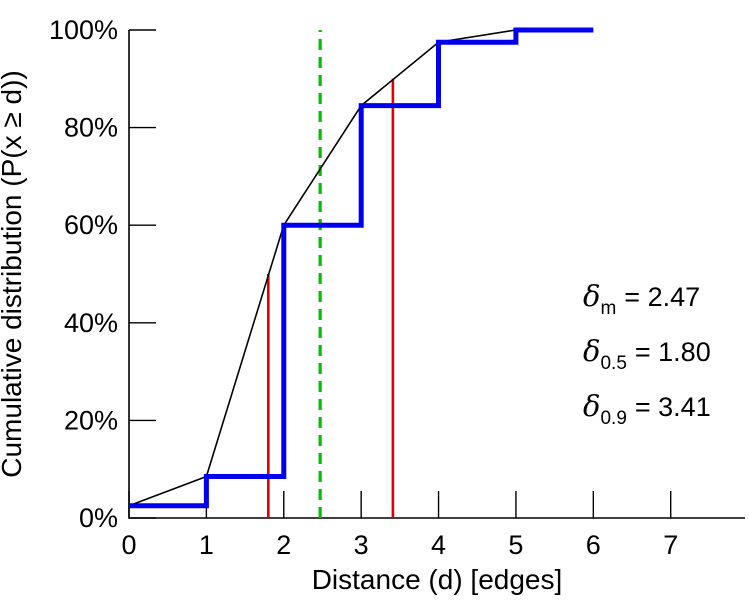 Image resolution: width=749 pixels, height=600 pixels. I want to click on x-tick-label: 4, so click(438, 545).